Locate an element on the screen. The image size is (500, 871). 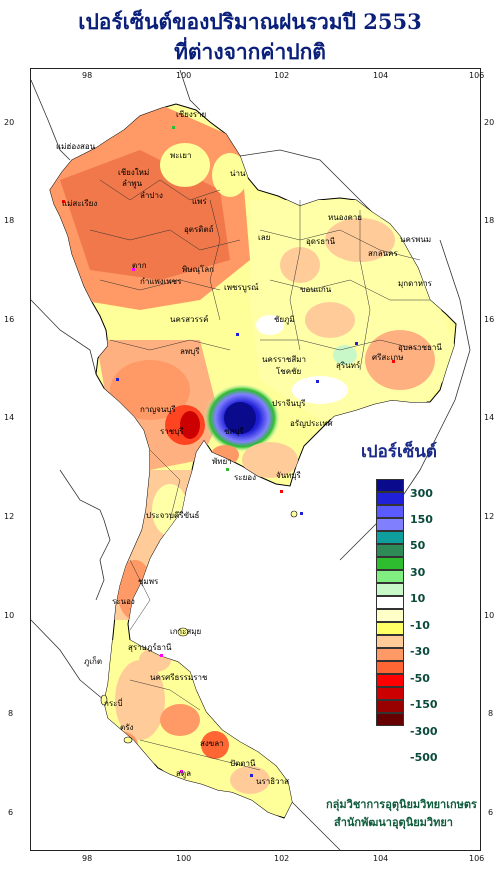
place-label: นราธิวาส is located at coordinates (272, 781).